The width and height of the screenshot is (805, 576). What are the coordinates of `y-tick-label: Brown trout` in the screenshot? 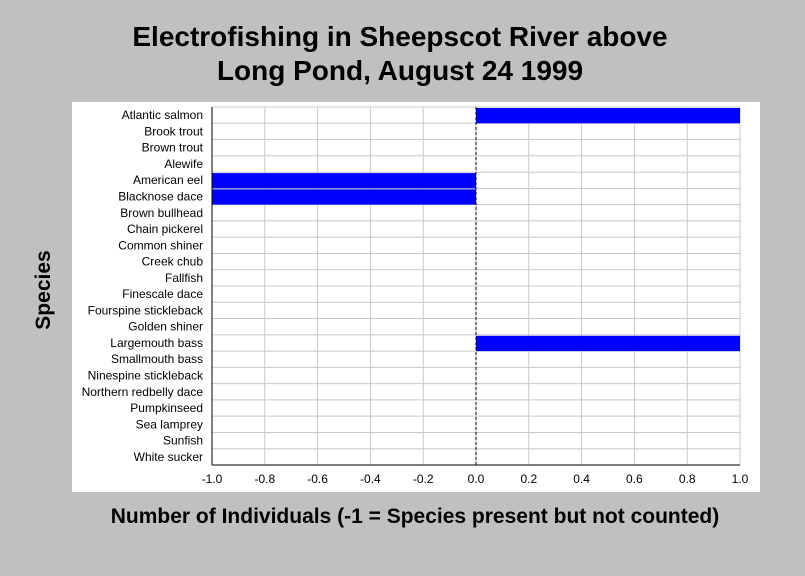 It's located at (173, 148).